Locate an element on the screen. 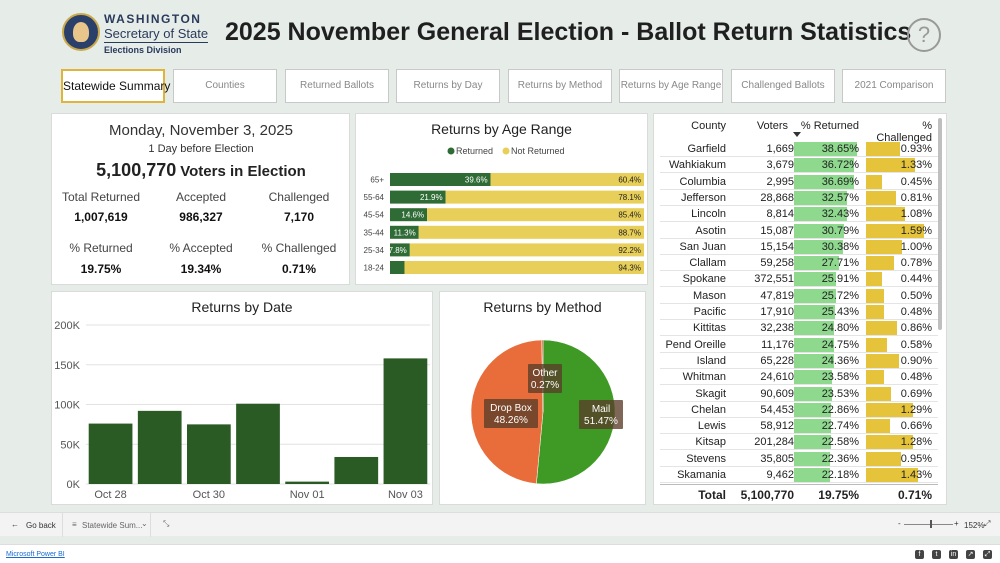  table-row: Garfield 1,669 38.65% 0.93% is located at coordinates (799, 149).